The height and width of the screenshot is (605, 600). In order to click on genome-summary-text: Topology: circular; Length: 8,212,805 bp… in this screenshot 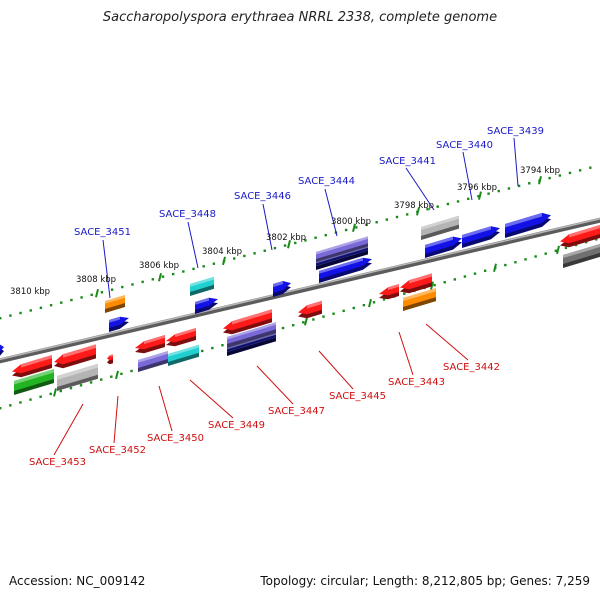, I will do `click(425, 581)`.